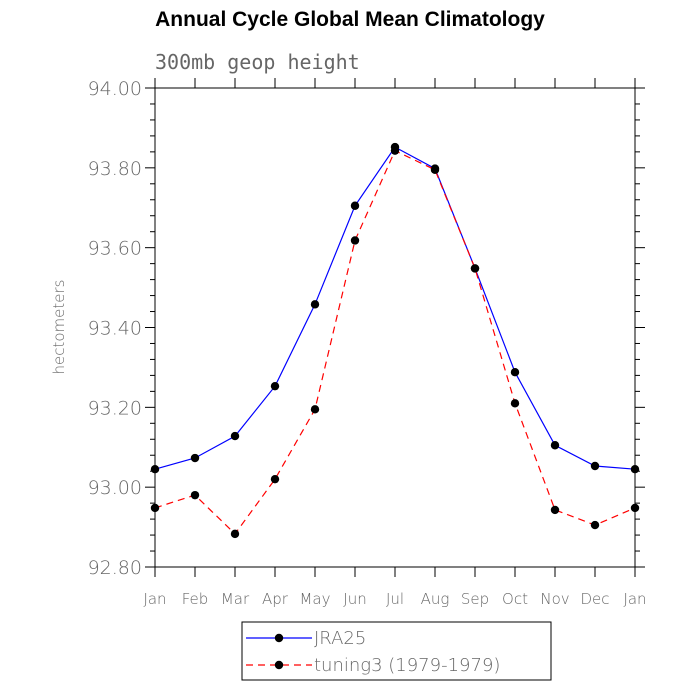 The image size is (700, 700). Describe the element at coordinates (350, 19) in the screenshot. I see `chart-title: Annual Cycle Global Mean Climatology` at that location.